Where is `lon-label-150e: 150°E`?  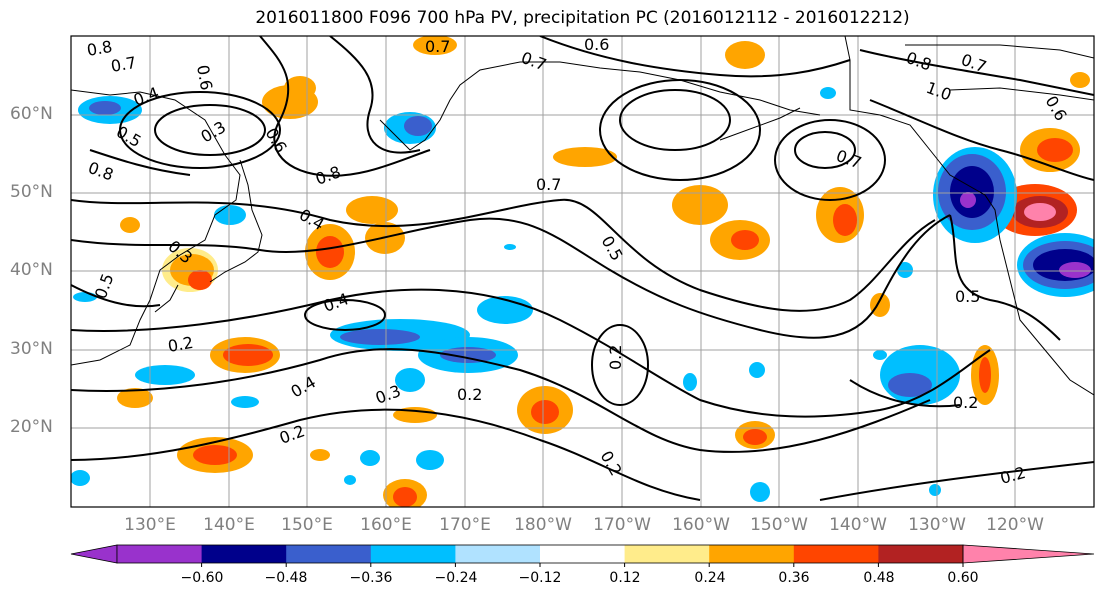
lon-label-150e: 150°E is located at coordinates (307, 525).